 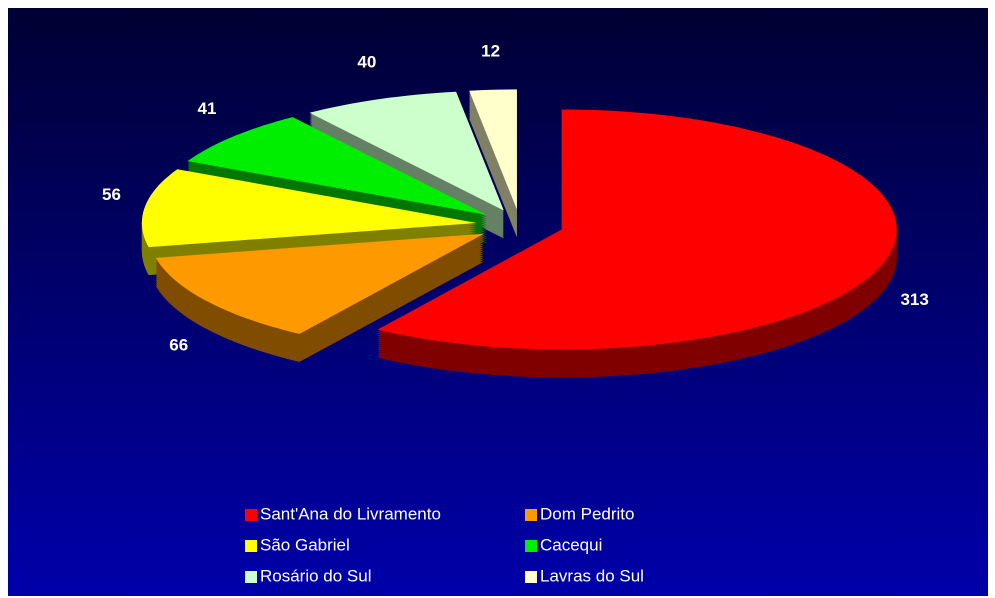 I want to click on legend-label: Sant'Ana do Livramento, so click(x=350, y=513).